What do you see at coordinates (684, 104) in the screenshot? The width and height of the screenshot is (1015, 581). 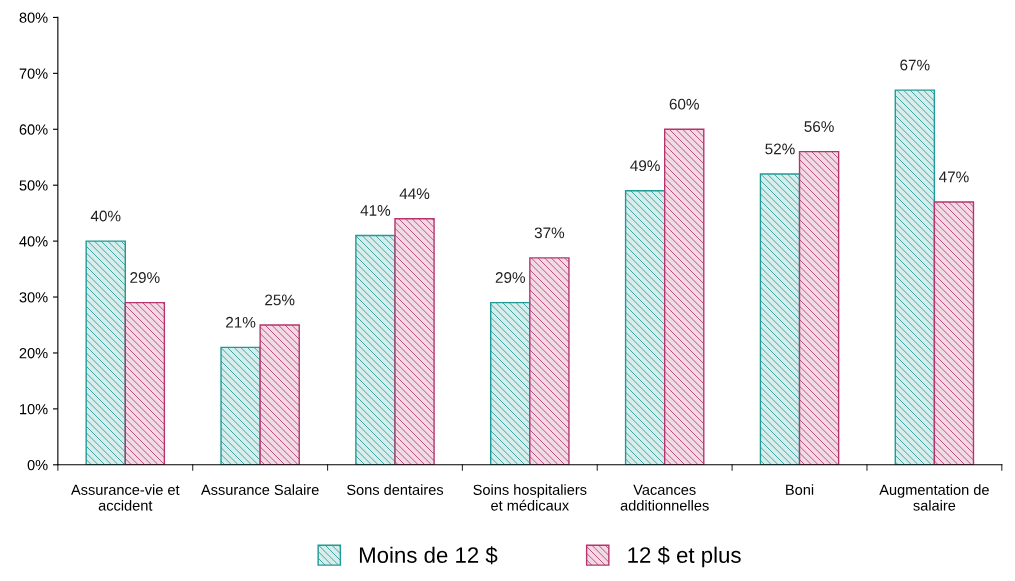 I see `data-label: 60%` at bounding box center [684, 104].